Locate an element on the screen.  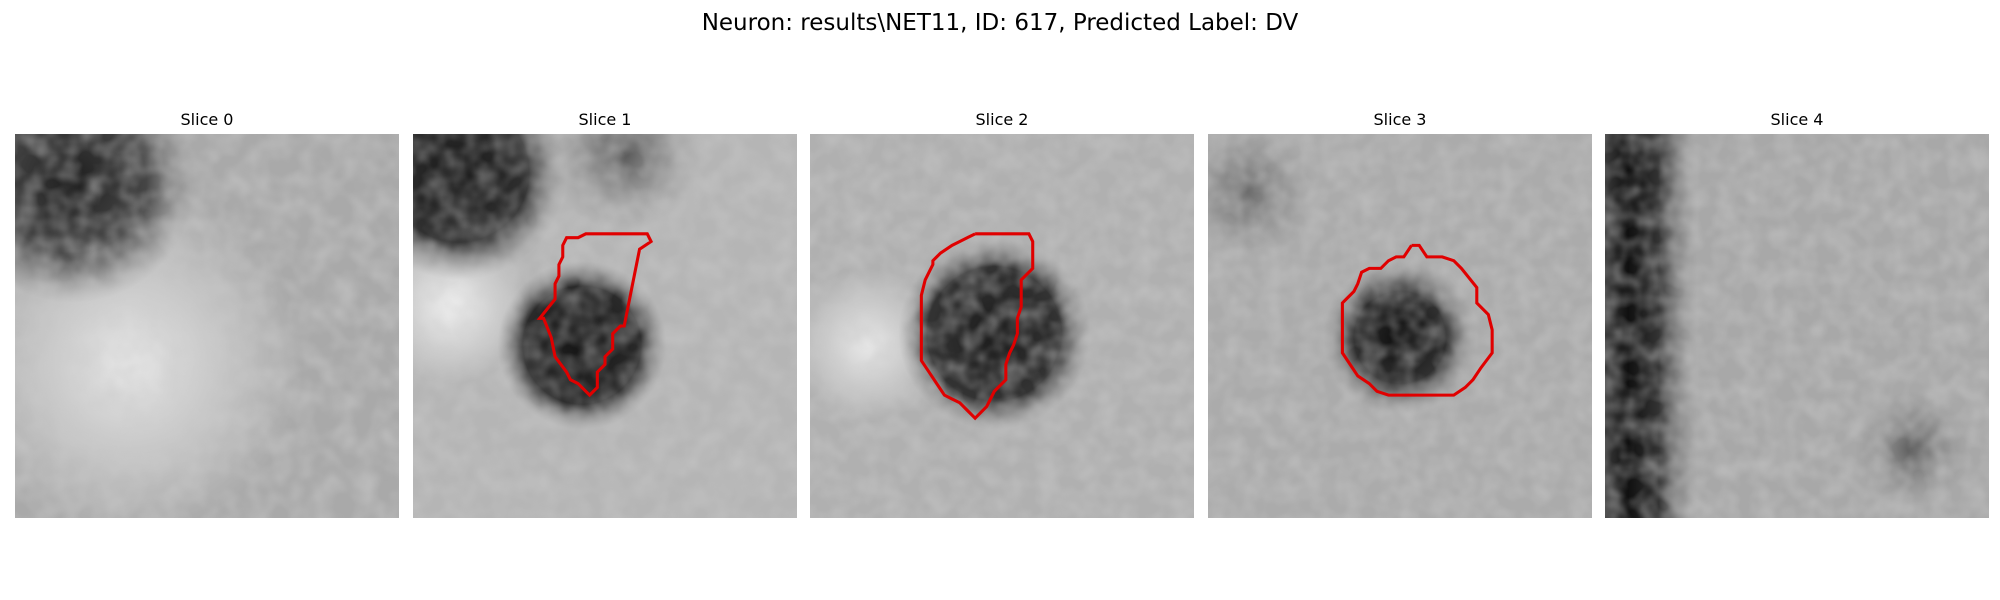
slice-1-contour is located at coordinates (595, 315).